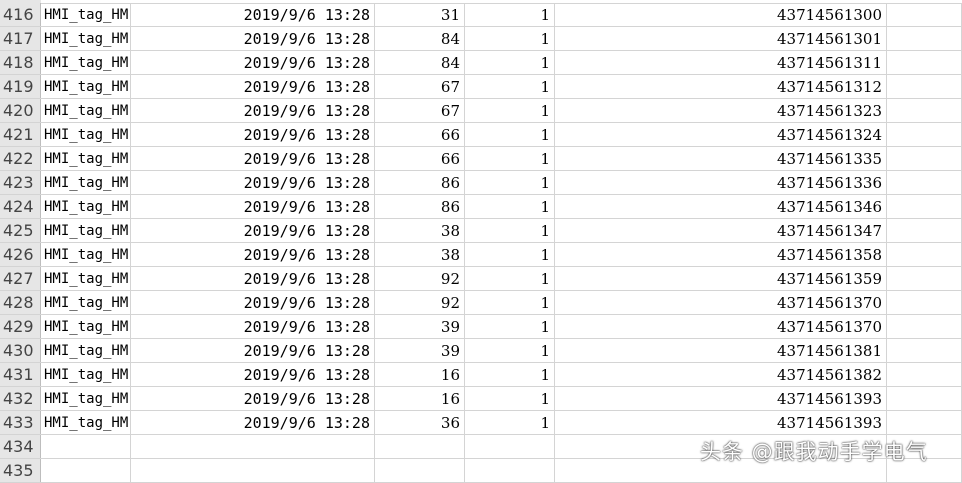 This screenshot has height=483, width=962. Describe the element at coordinates (721, 110) in the screenshot. I see `cell-stamp: 43714561323` at that location.